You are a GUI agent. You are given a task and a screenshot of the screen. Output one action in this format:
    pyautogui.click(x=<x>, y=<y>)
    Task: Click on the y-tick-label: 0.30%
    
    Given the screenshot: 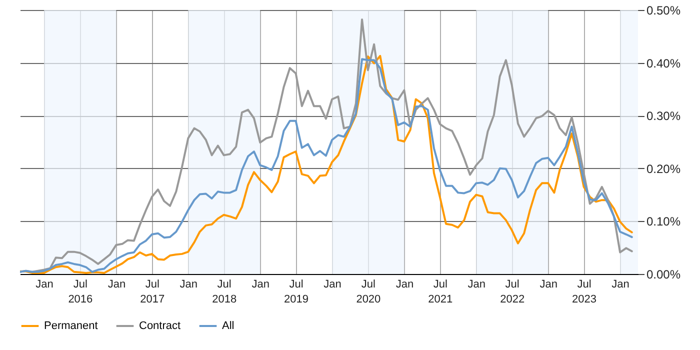 What is the action you would take?
    pyautogui.click(x=663, y=116)
    